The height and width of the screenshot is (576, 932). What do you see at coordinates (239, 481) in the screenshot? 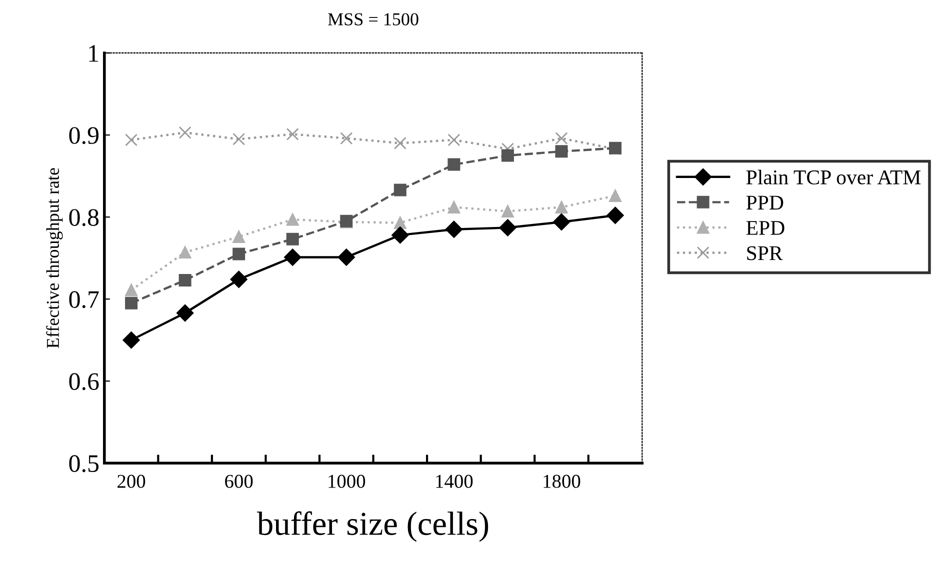
I see `x-tick-label: 600` at bounding box center [239, 481].